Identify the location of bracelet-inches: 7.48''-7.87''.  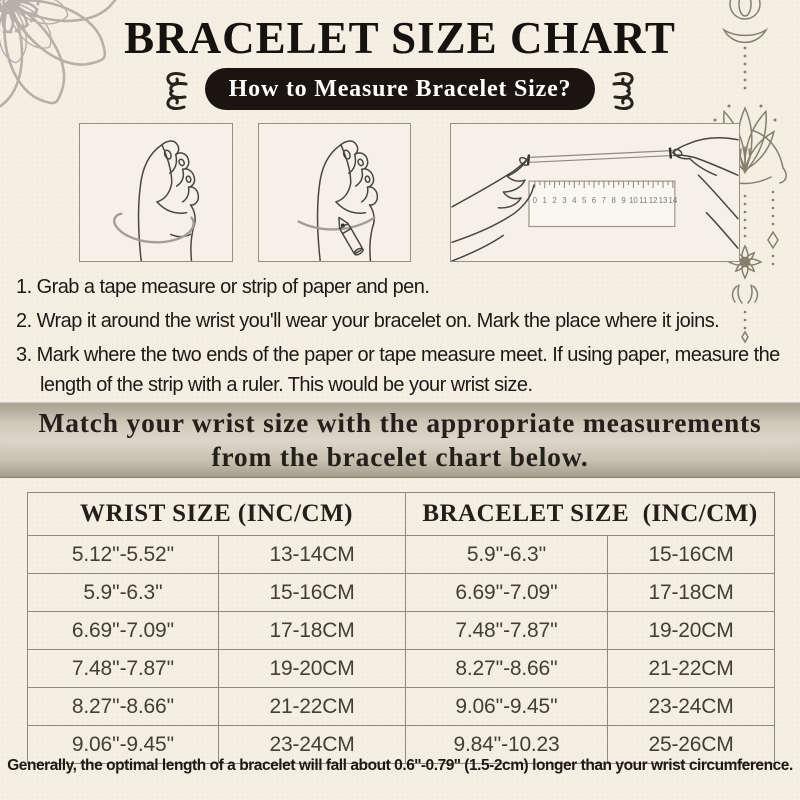
(507, 630).